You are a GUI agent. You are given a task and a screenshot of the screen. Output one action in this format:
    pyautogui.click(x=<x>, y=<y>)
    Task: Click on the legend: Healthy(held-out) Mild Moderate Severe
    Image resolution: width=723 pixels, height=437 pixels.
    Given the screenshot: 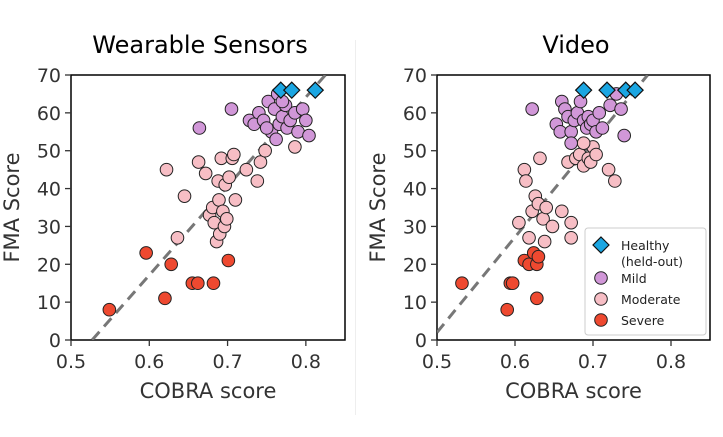 What is the action you would take?
    pyautogui.click(x=645, y=281)
    